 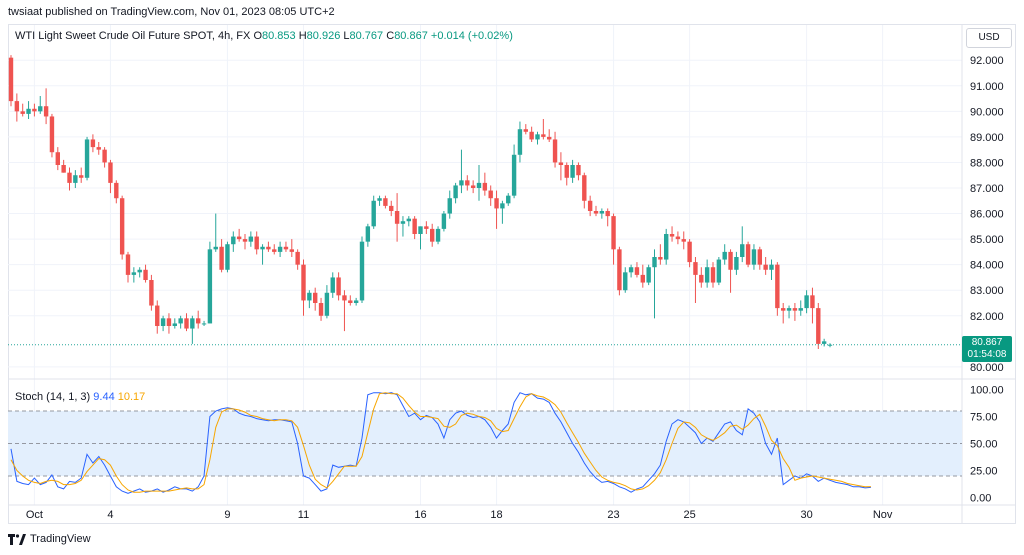 What do you see at coordinates (987, 138) in the screenshot?
I see `price-tick-label: 89.000` at bounding box center [987, 138].